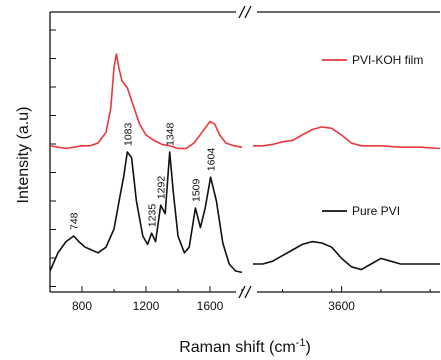  What do you see at coordinates (146, 306) in the screenshot?
I see `x-tick-label: 1200` at bounding box center [146, 306].